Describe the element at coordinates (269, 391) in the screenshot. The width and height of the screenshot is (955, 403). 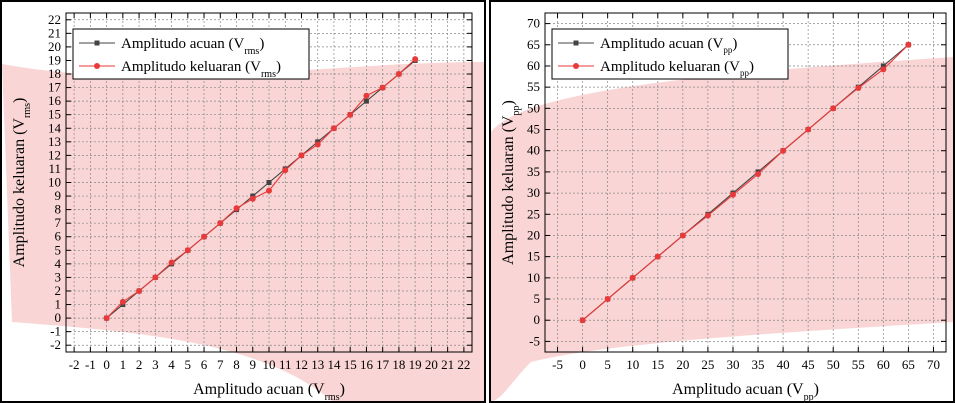
I see `rms-x-axis-title: Amplitudo acuan (Vrms)` at that location.